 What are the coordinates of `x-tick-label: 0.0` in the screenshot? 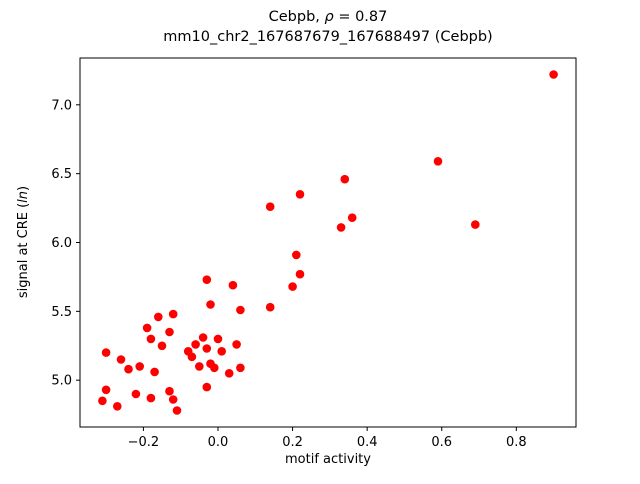 It's located at (218, 442).